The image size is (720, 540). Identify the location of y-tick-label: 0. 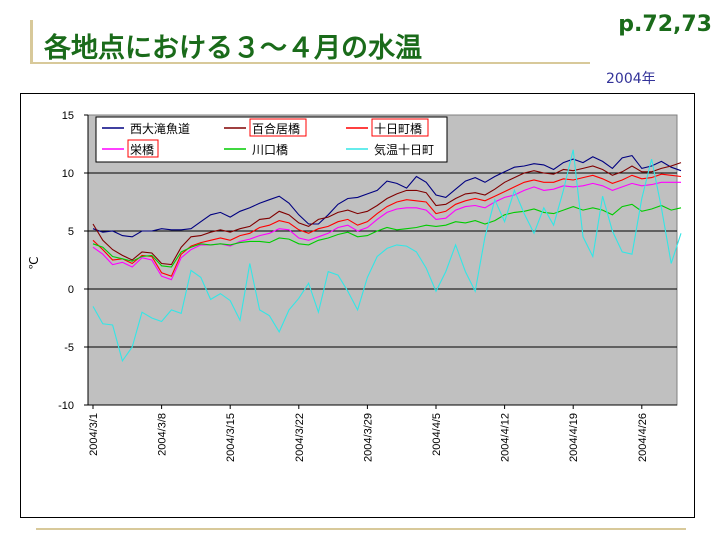
(71, 290).